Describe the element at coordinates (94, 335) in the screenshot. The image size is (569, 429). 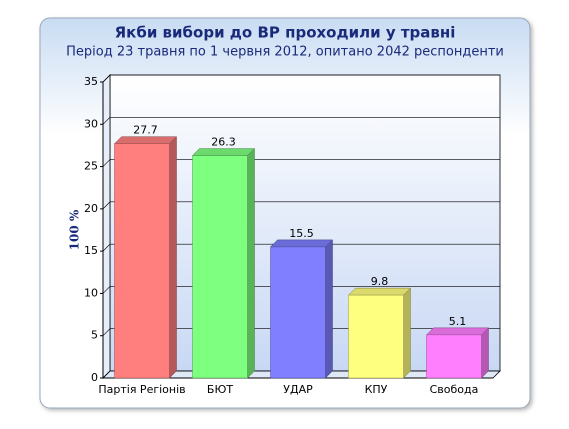
I see `y-tick-label: 5` at that location.